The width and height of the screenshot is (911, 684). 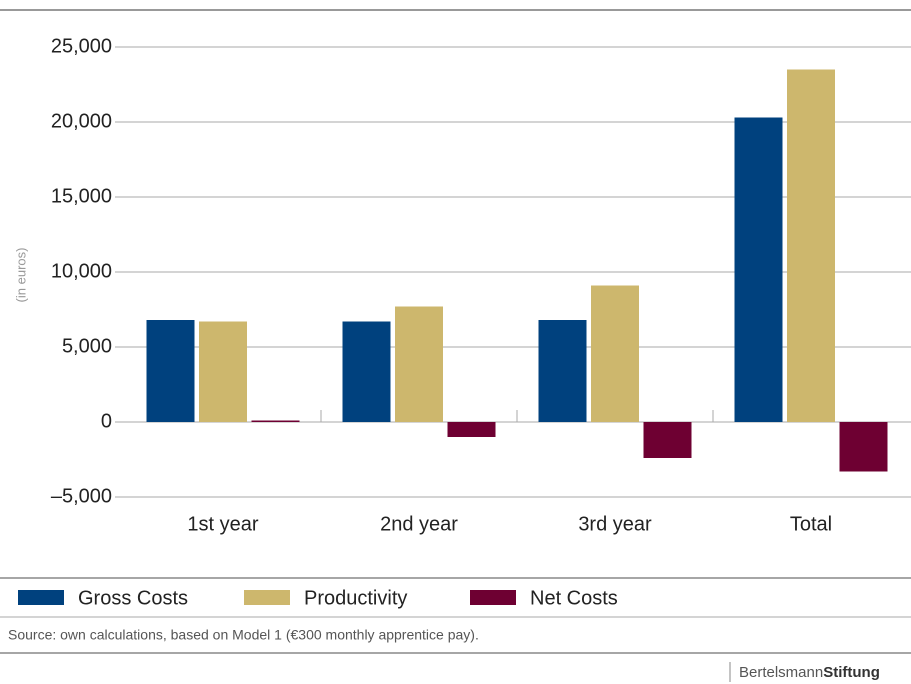 What do you see at coordinates (81, 496) in the screenshot?
I see `y-tick-label: –5,000` at bounding box center [81, 496].